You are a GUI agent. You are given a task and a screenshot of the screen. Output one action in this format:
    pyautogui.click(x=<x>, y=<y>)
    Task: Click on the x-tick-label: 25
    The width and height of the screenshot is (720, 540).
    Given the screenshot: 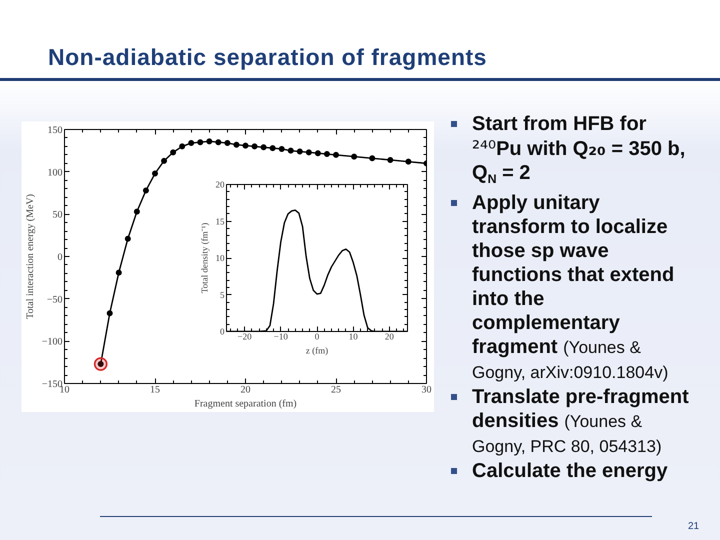 What is the action you would take?
    pyautogui.click(x=336, y=390)
    